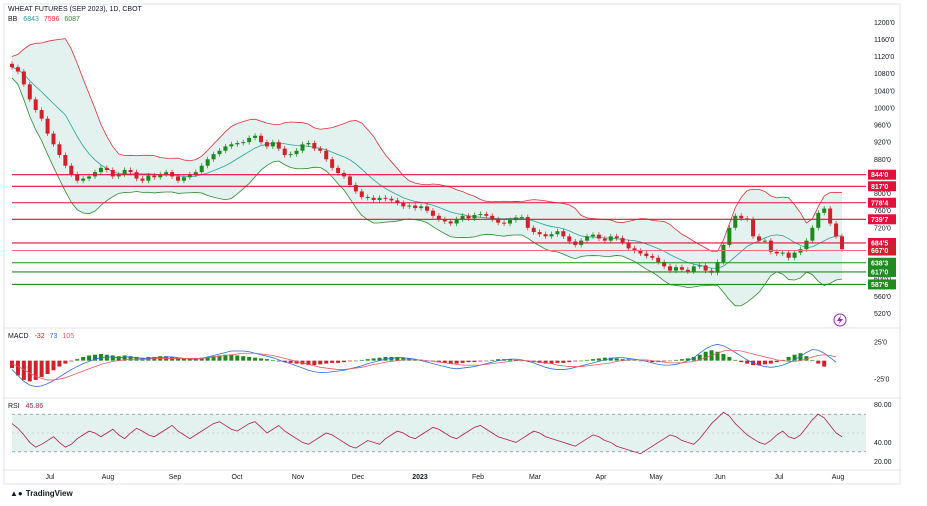 The height and width of the screenshot is (506, 927). I want to click on time-tick-label: Mar, so click(535, 477).